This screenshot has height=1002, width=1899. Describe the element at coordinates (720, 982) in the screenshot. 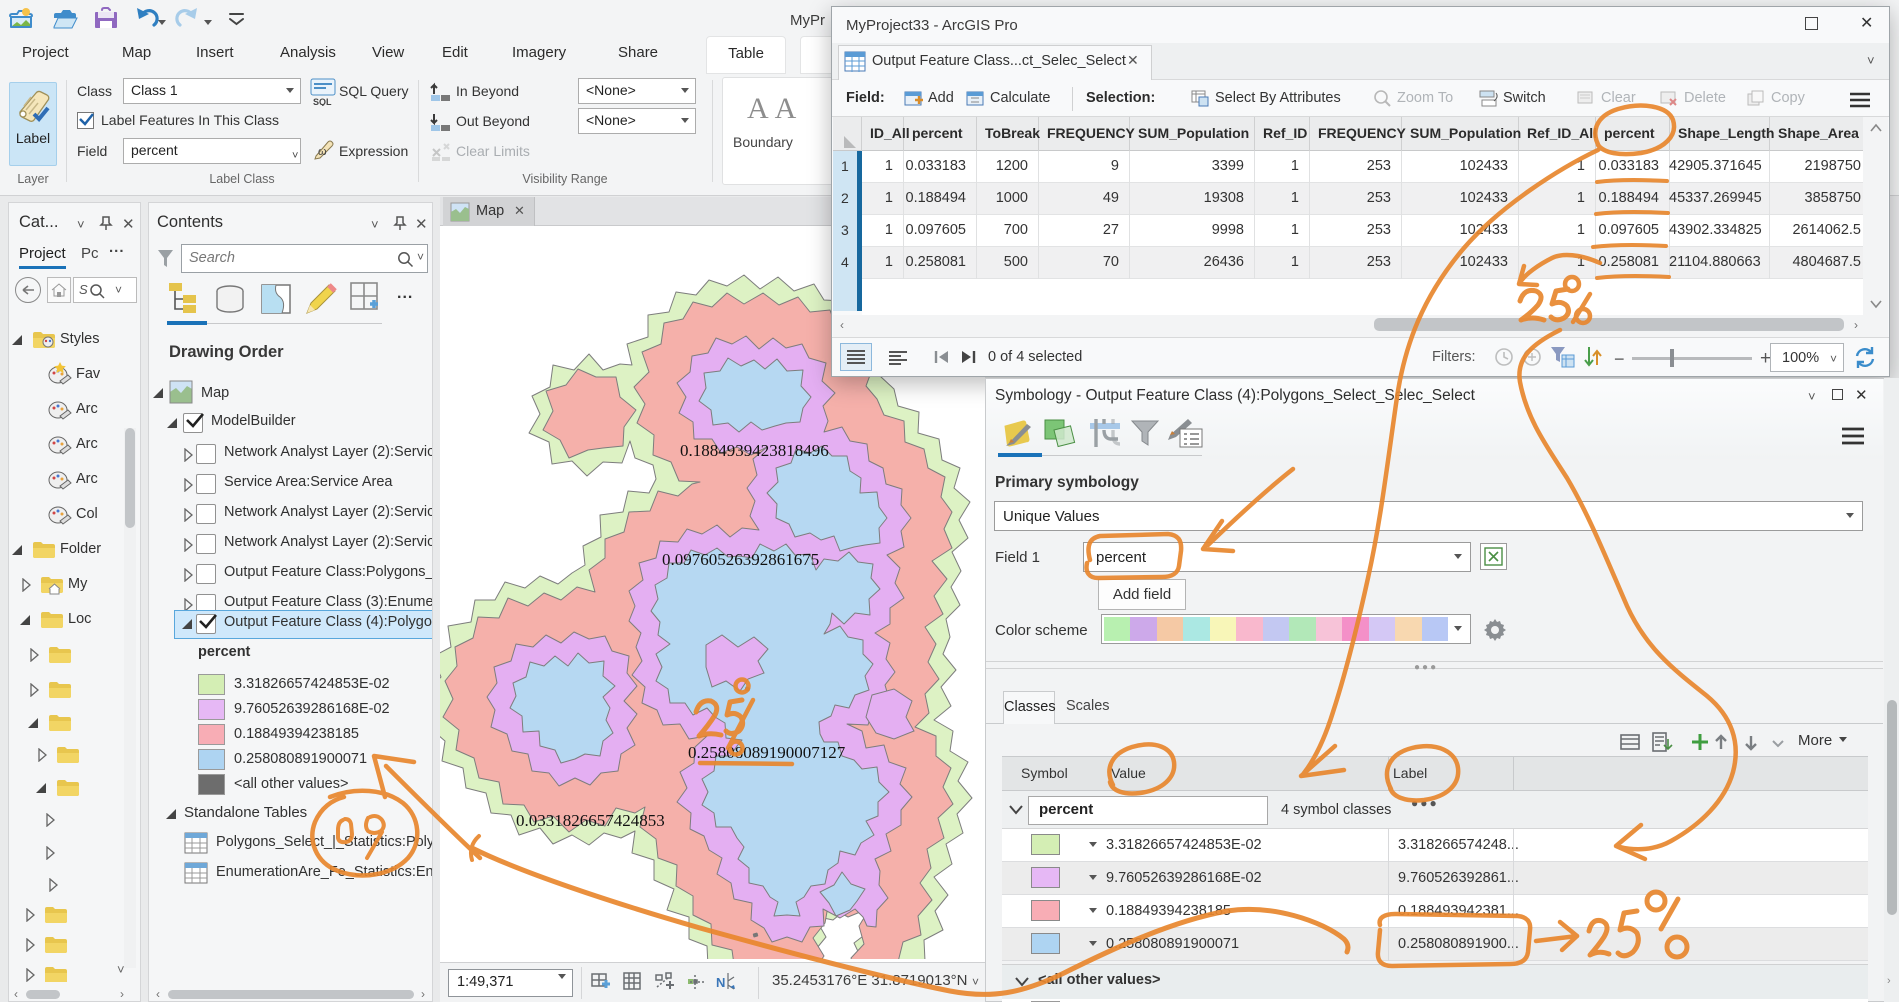

I see `svg-text: N` at that location.